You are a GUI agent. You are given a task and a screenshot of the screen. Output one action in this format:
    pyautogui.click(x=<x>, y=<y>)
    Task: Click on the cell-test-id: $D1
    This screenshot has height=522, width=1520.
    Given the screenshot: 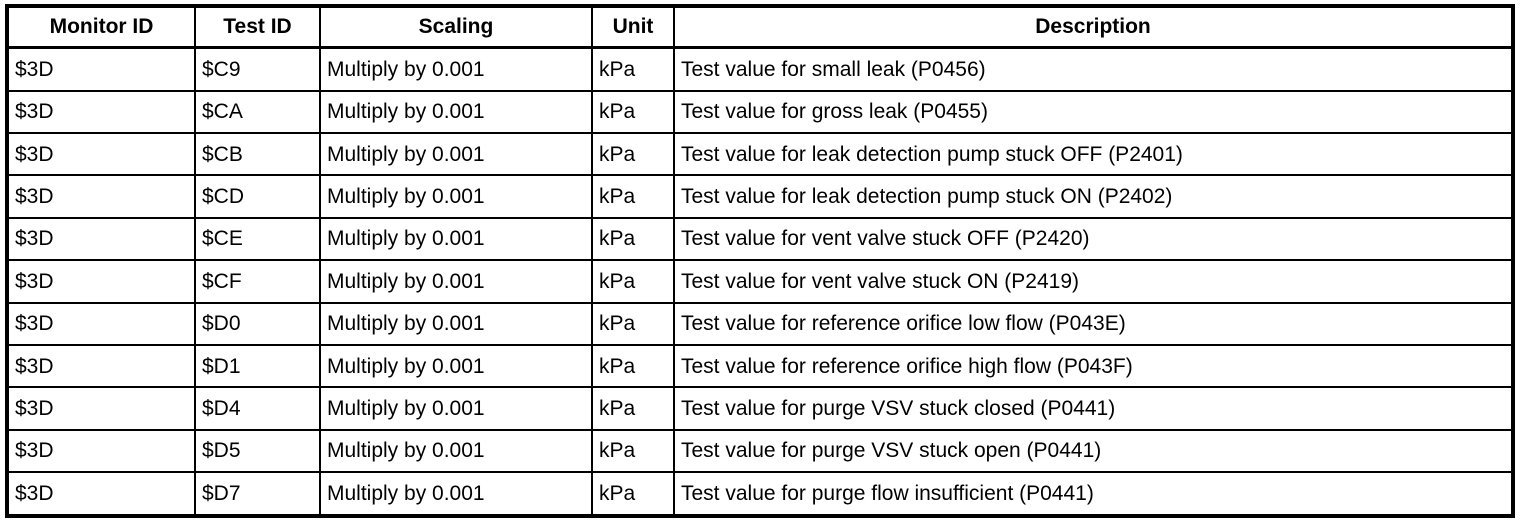 What is the action you would take?
    pyautogui.click(x=257, y=366)
    